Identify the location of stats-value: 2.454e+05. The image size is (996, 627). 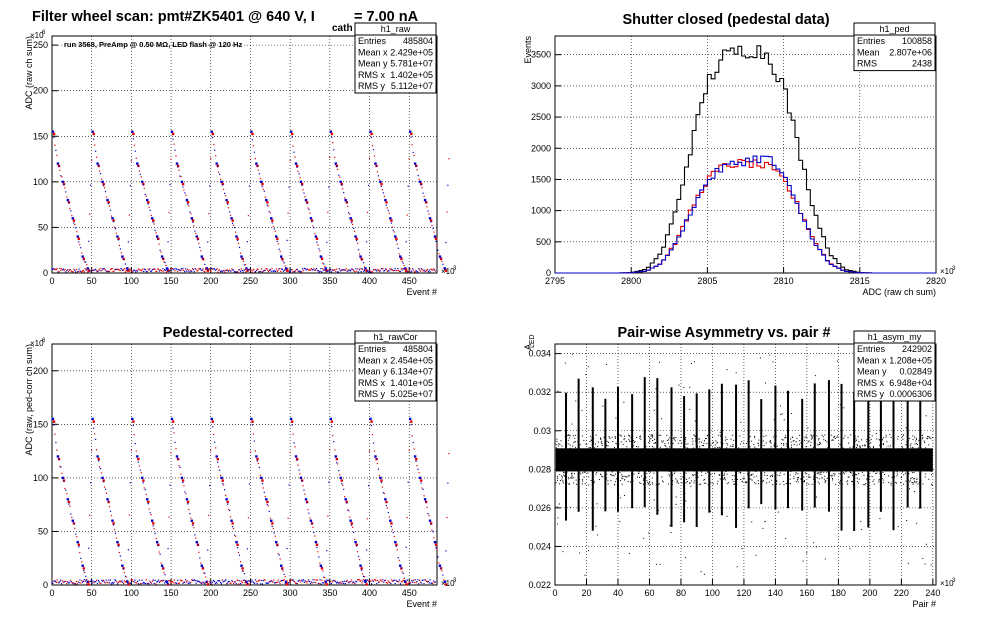
(411, 360).